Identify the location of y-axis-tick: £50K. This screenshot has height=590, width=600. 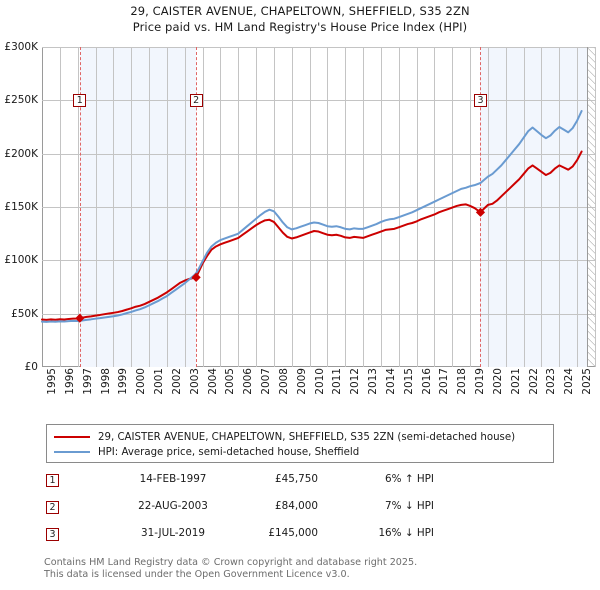
(24, 313).